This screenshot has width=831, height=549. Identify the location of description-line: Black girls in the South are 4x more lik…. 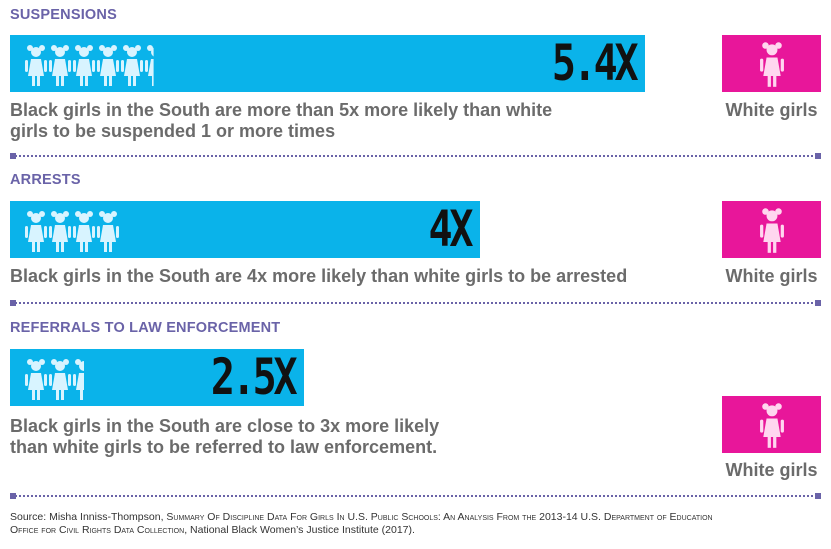
(319, 276).